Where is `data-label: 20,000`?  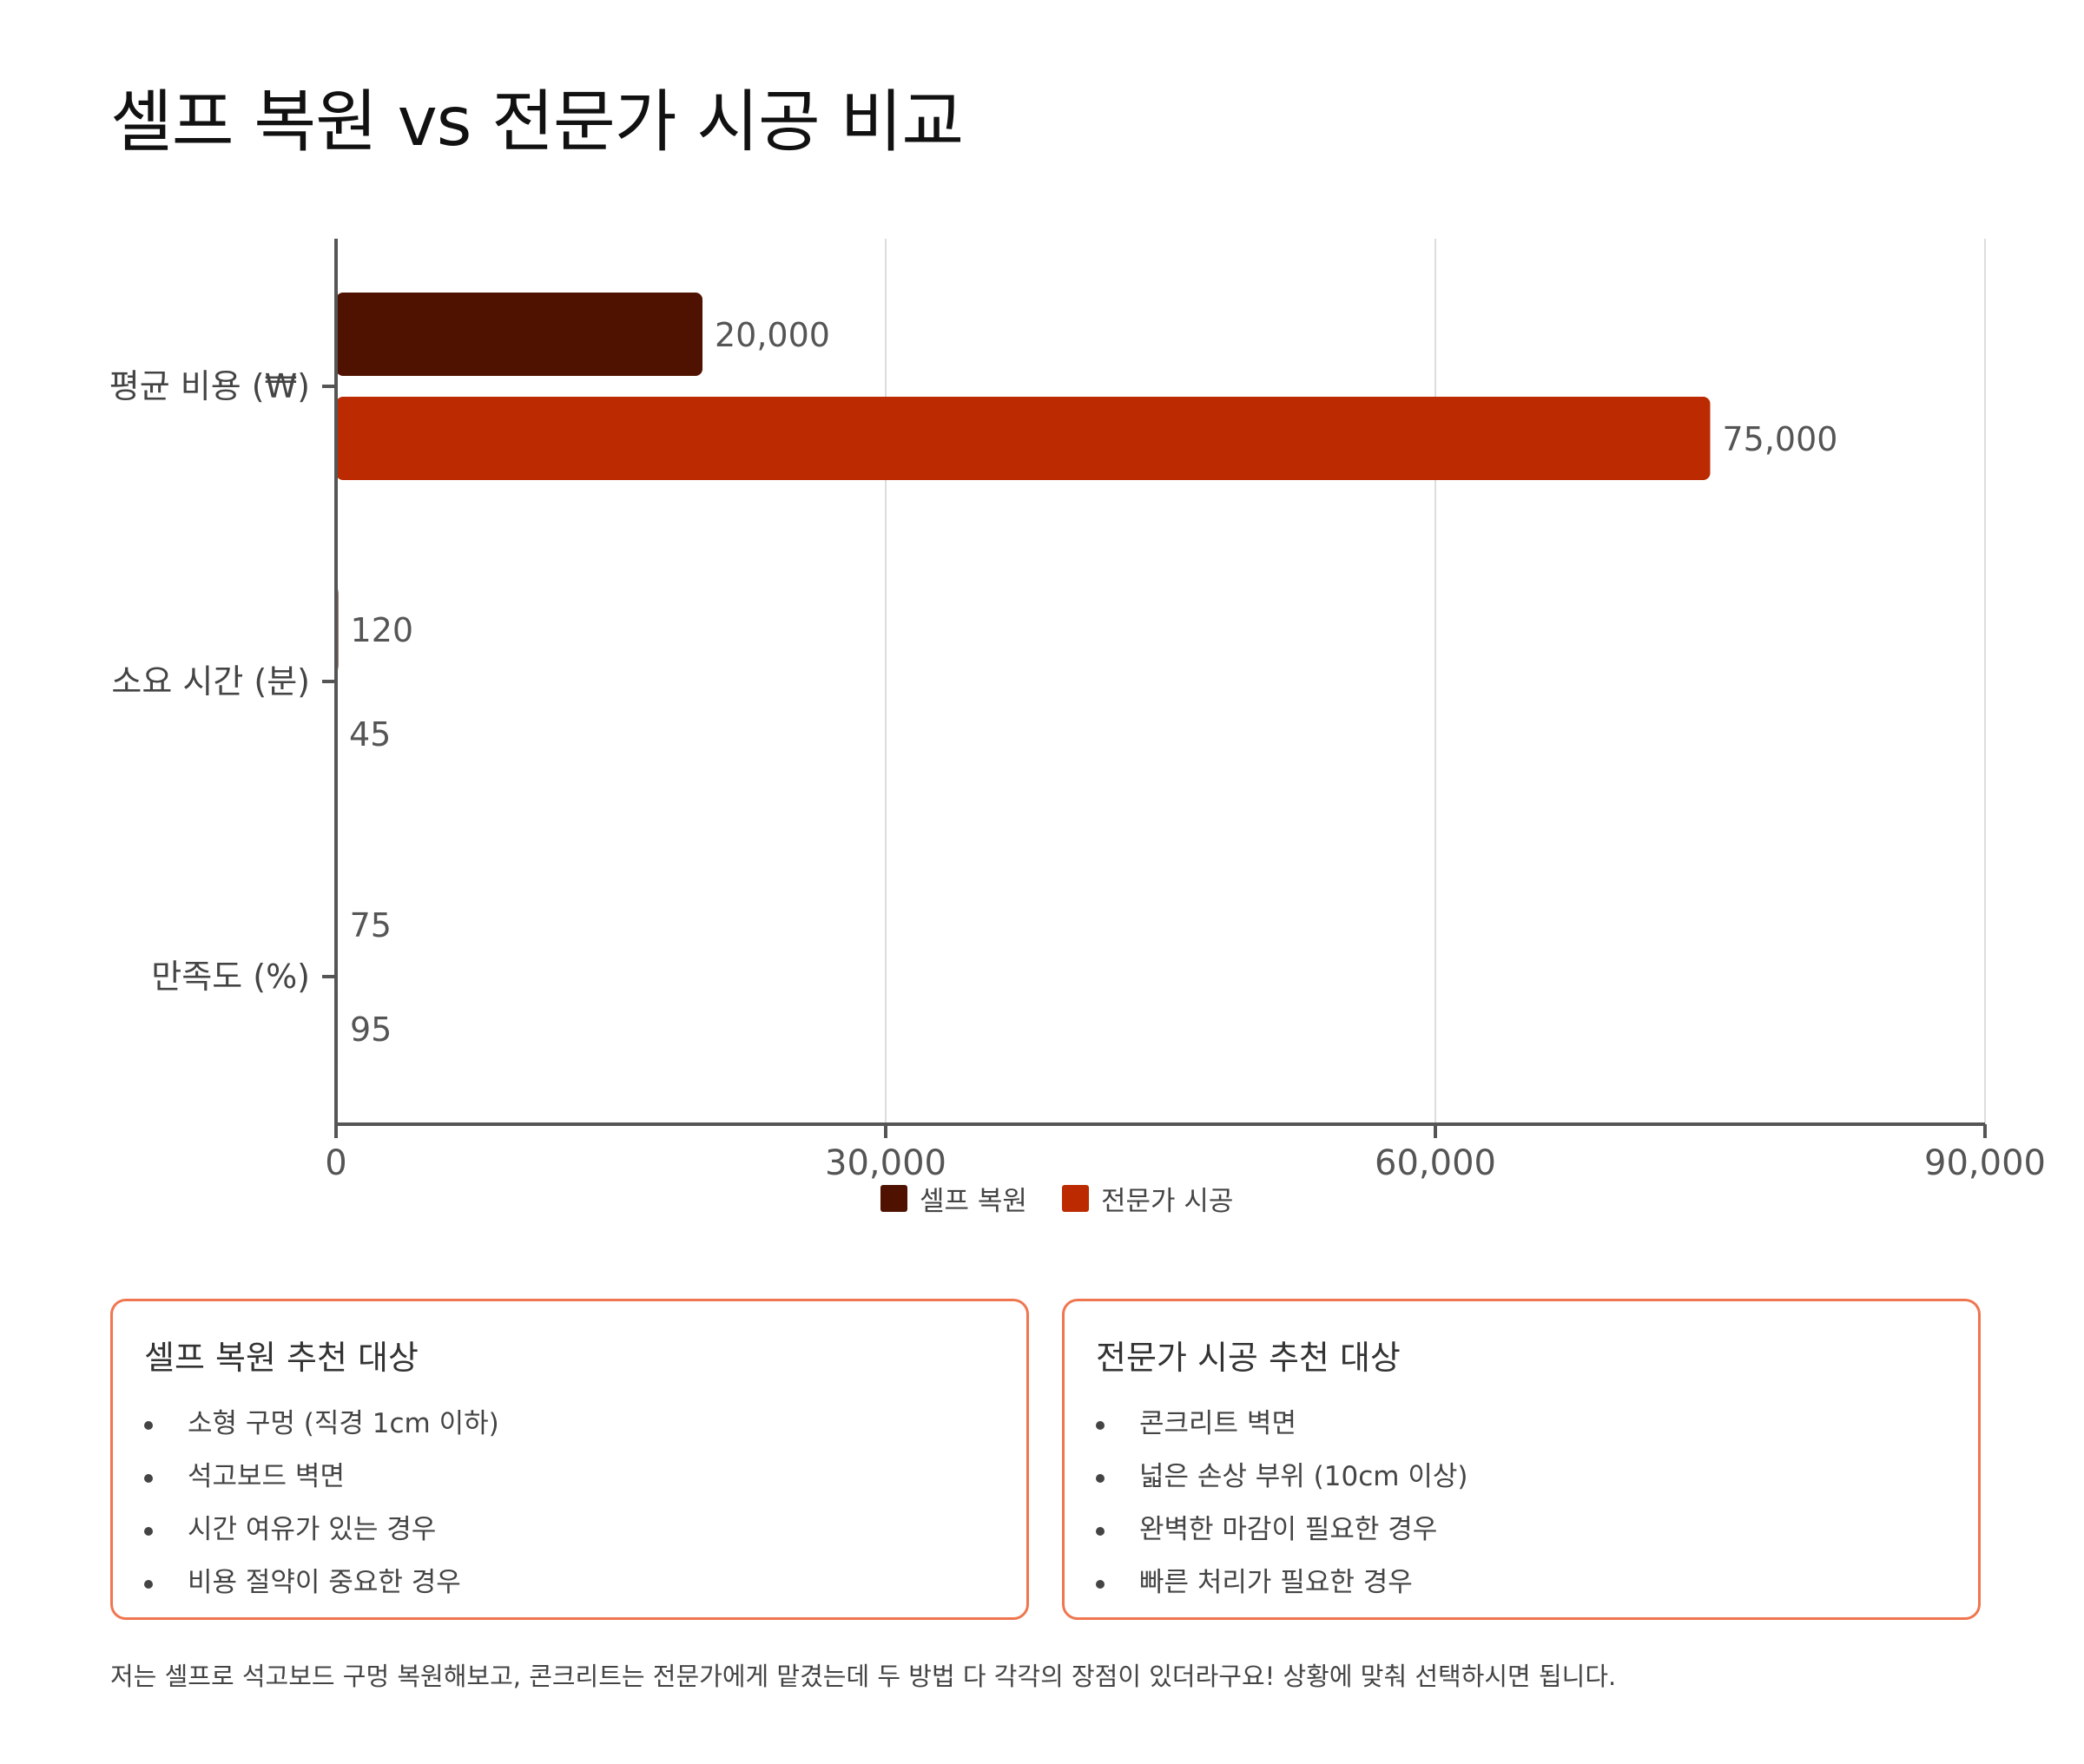 data-label: 20,000 is located at coordinates (772, 335).